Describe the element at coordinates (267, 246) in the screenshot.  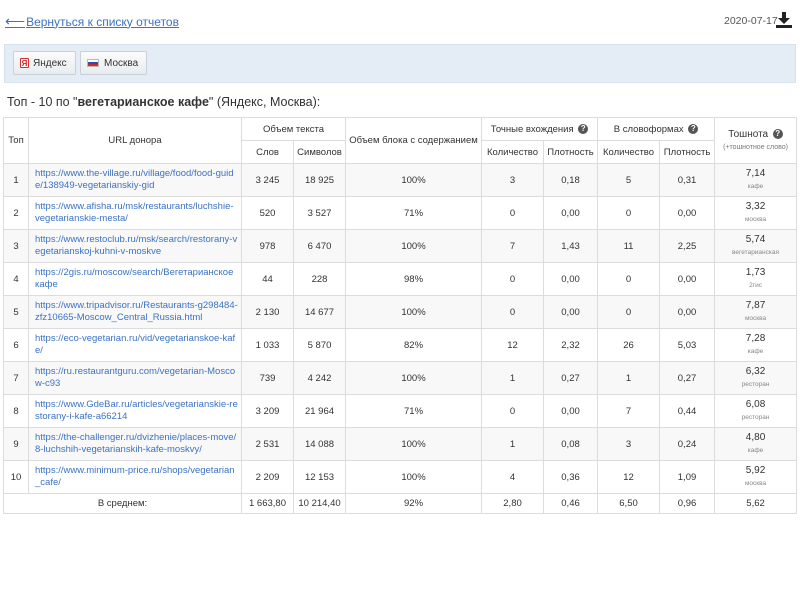
I see `words-count: 978` at that location.